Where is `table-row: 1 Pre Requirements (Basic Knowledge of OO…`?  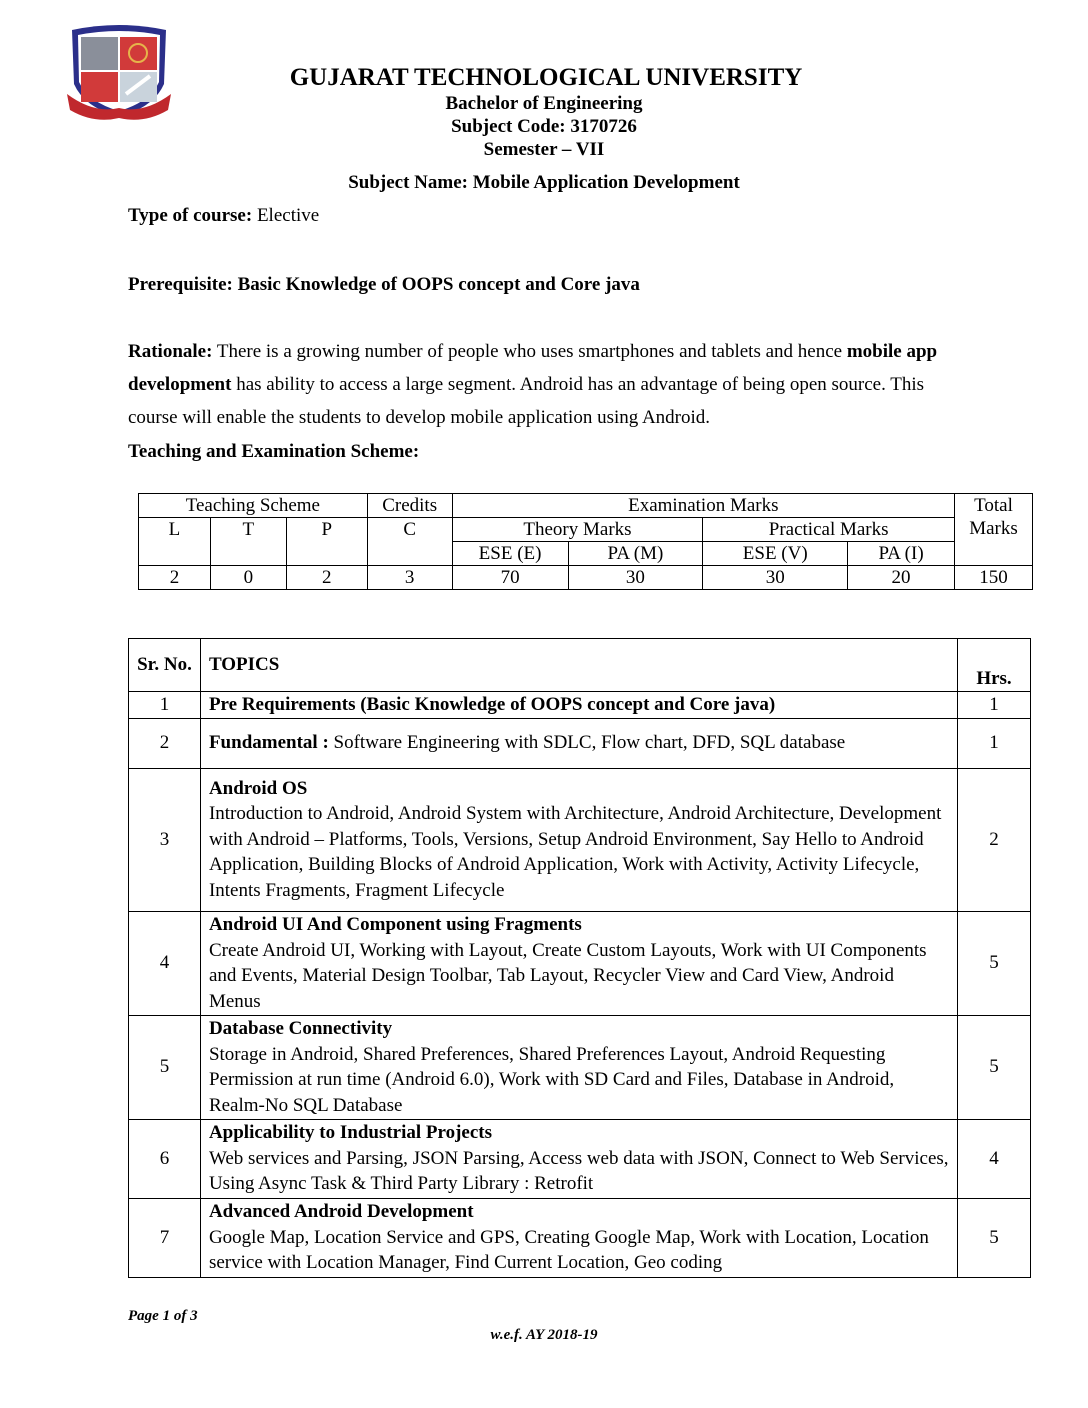 table-row: 1 Pre Requirements (Basic Knowledge of OO… is located at coordinates (579, 705).